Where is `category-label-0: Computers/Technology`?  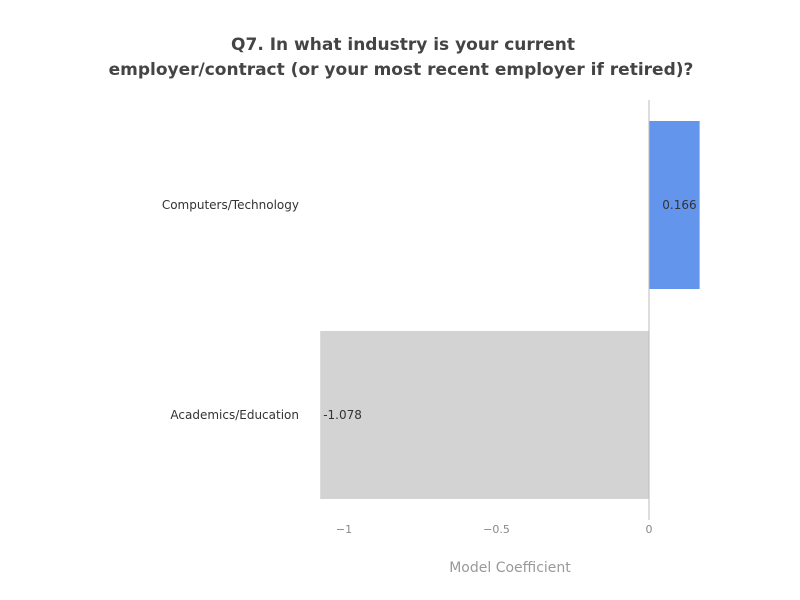
category-label-0: Computers/Technology is located at coordinates (230, 205).